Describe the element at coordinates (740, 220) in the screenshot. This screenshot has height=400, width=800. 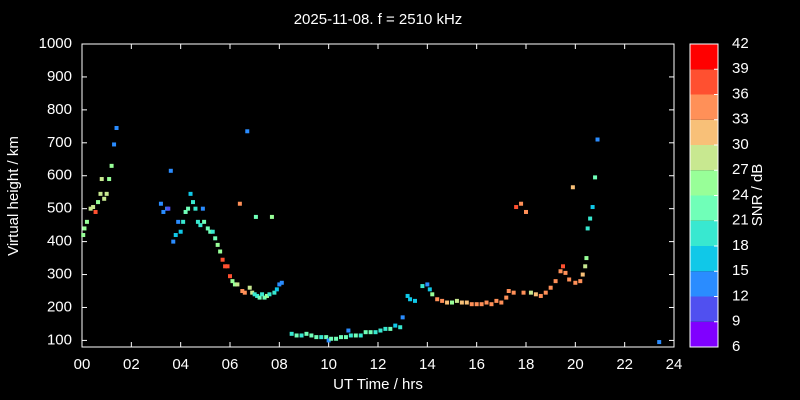
I see `colorbar-tick-label: 21` at that location.